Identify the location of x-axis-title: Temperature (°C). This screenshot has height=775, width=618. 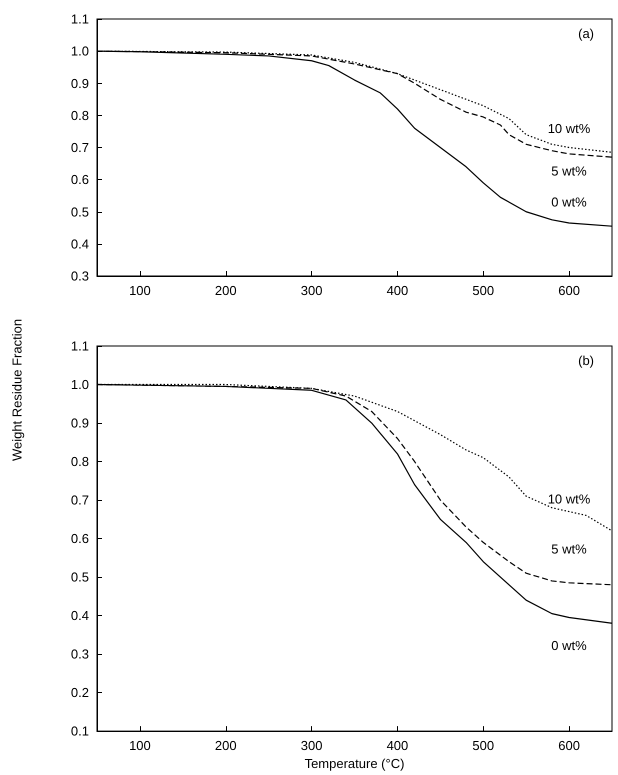
(354, 763).